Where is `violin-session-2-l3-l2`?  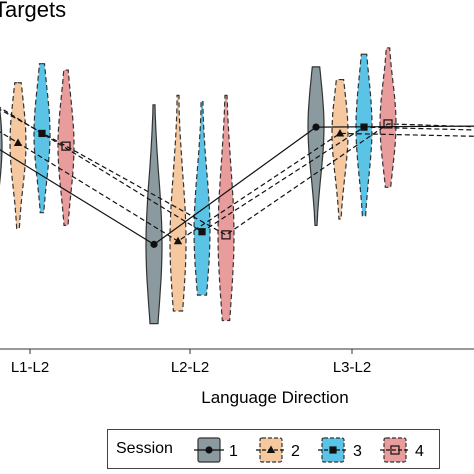
violin-session-2-l3-l2 is located at coordinates (340, 149).